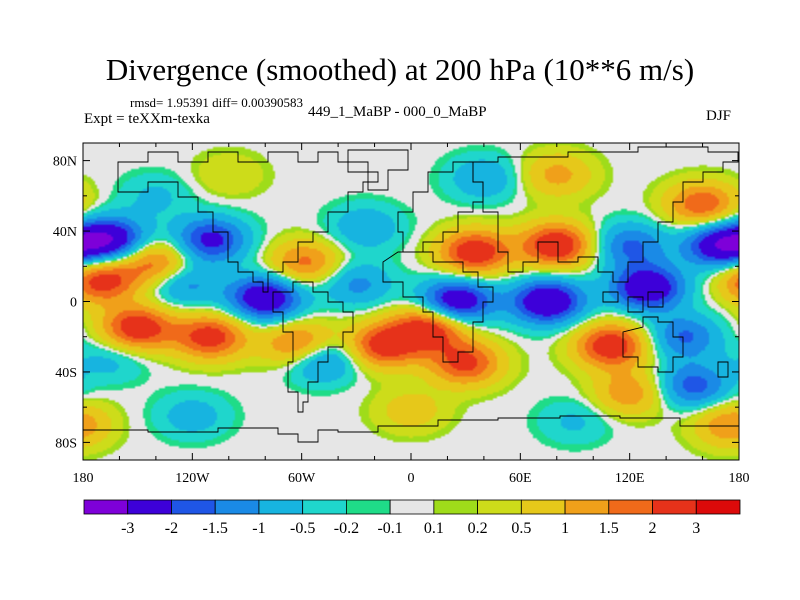 This screenshot has width=800, height=600. What do you see at coordinates (66, 373) in the screenshot?
I see `lat-tick-label: 40S` at bounding box center [66, 373].